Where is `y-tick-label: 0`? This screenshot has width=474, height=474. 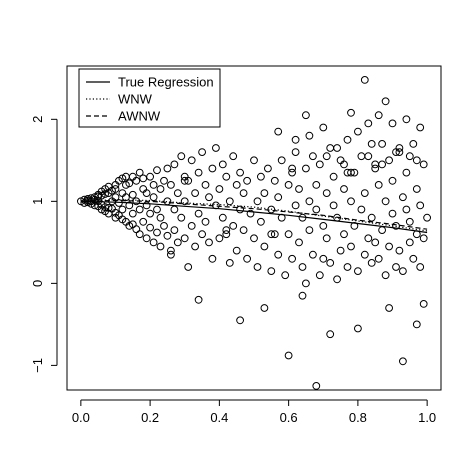
y-tick-label: 0 is located at coordinates (37, 283).